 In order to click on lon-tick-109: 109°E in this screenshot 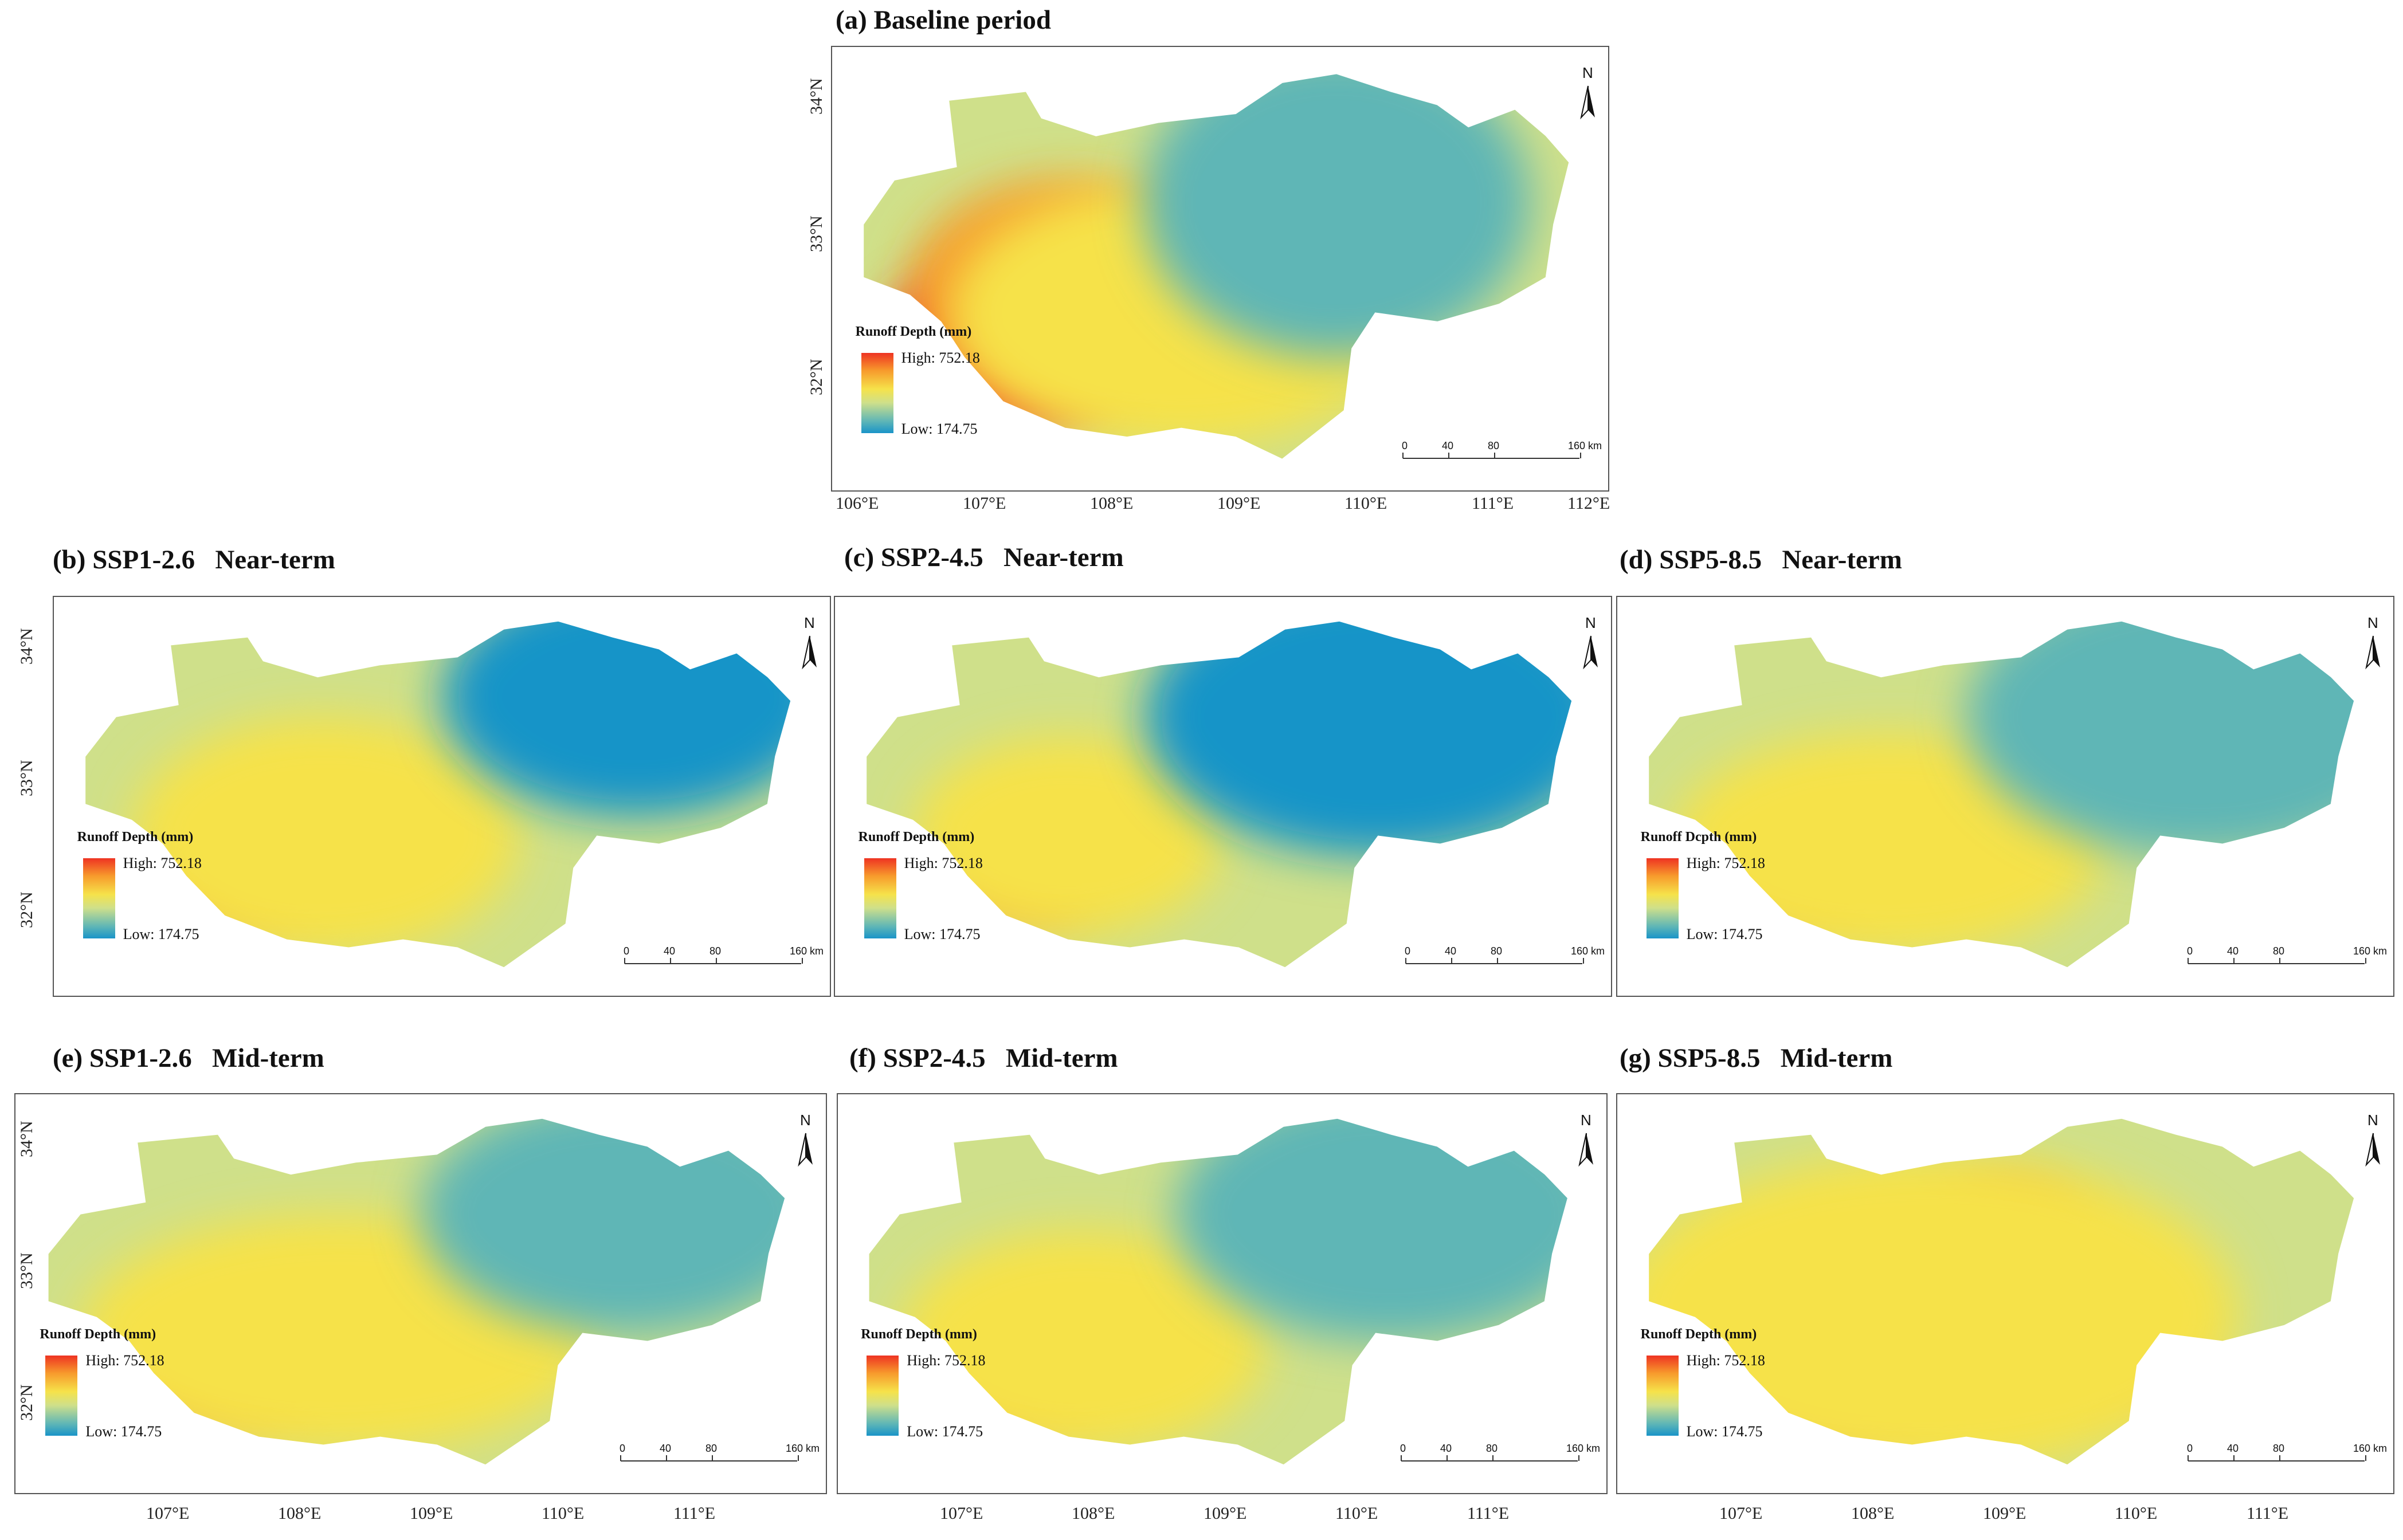, I will do `click(1239, 503)`.